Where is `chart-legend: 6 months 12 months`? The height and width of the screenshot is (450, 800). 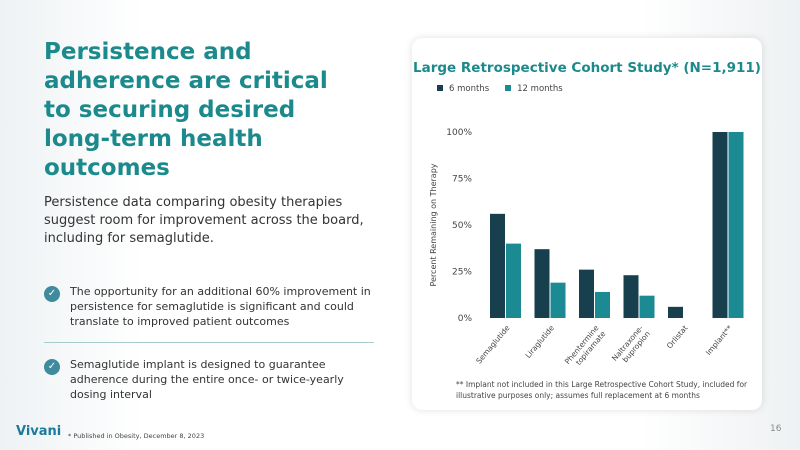 chart-legend: 6 months 12 months is located at coordinates (500, 89).